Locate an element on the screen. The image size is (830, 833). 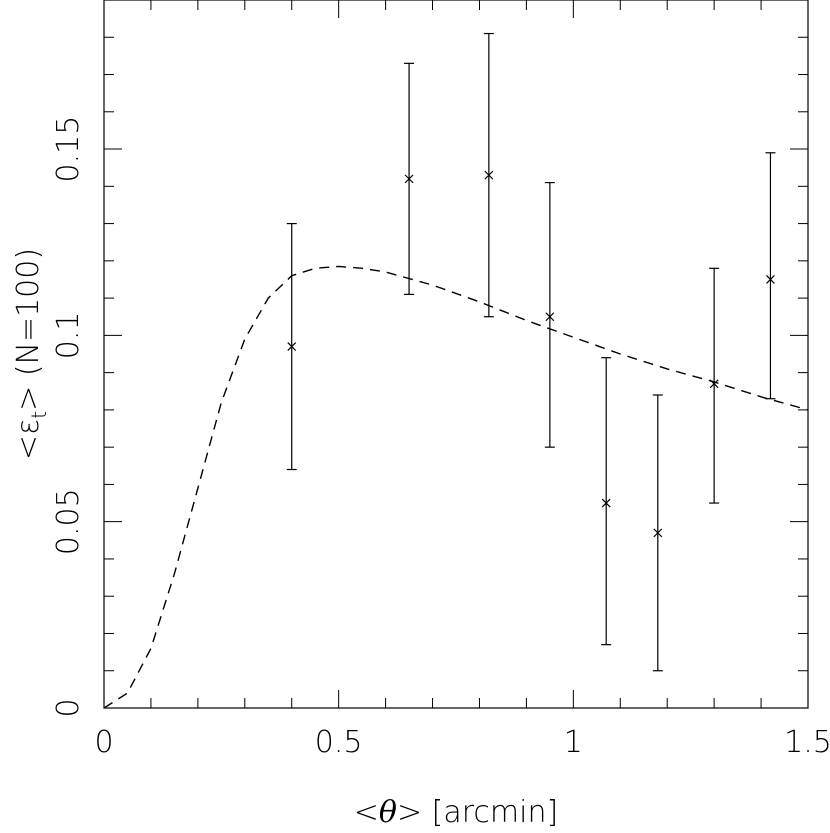
y-axis-label: <εt> (N=100) is located at coordinates (31, 354).